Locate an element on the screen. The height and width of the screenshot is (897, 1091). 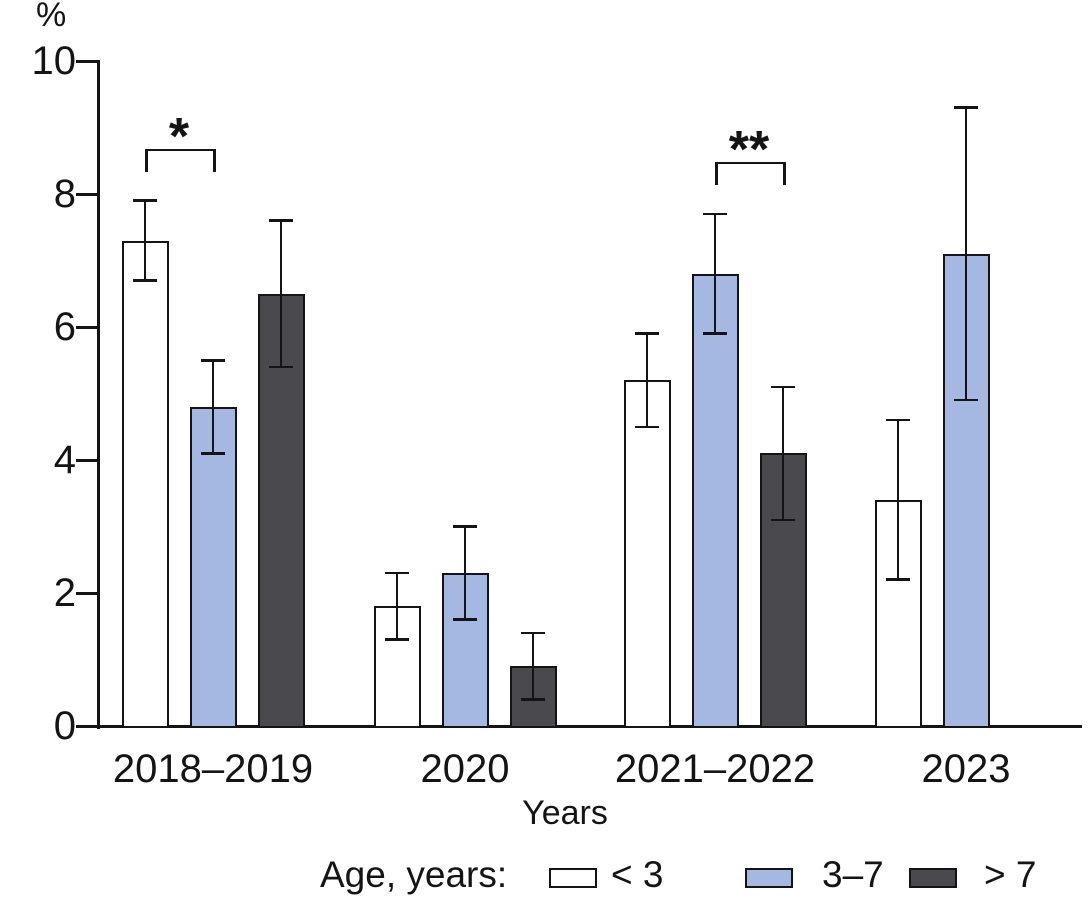
x-tick-label: 2020 is located at coordinates (465, 769).